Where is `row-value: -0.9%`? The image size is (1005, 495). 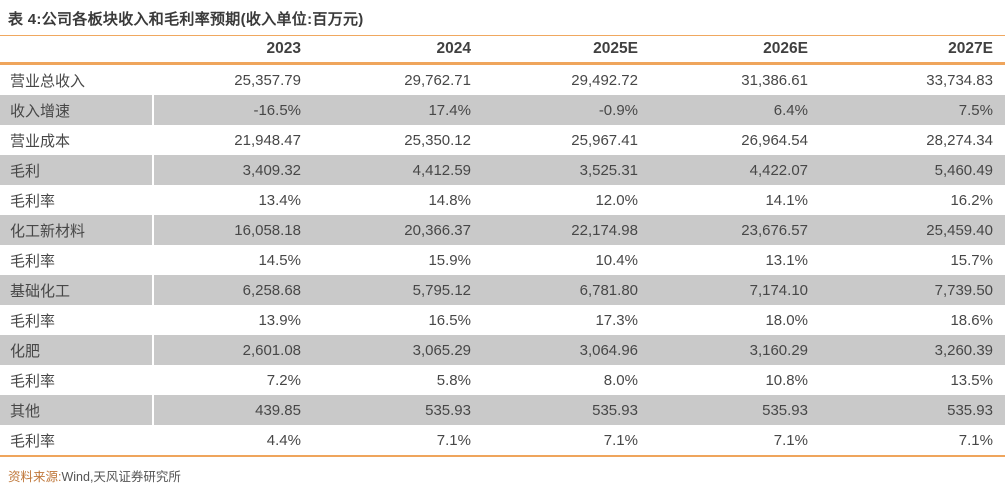
row-value: -0.9% is located at coordinates (618, 110).